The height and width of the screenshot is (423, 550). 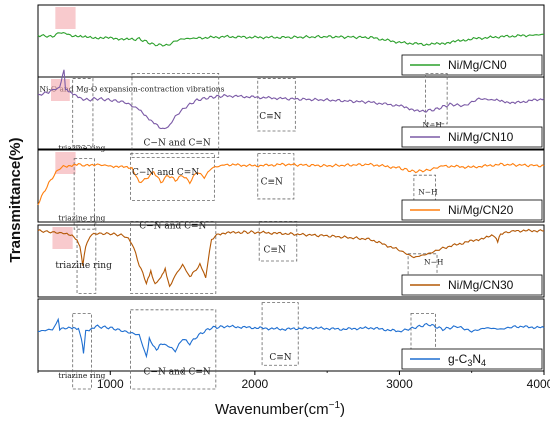 I want to click on legend: g-C3N4, so click(x=472, y=359).